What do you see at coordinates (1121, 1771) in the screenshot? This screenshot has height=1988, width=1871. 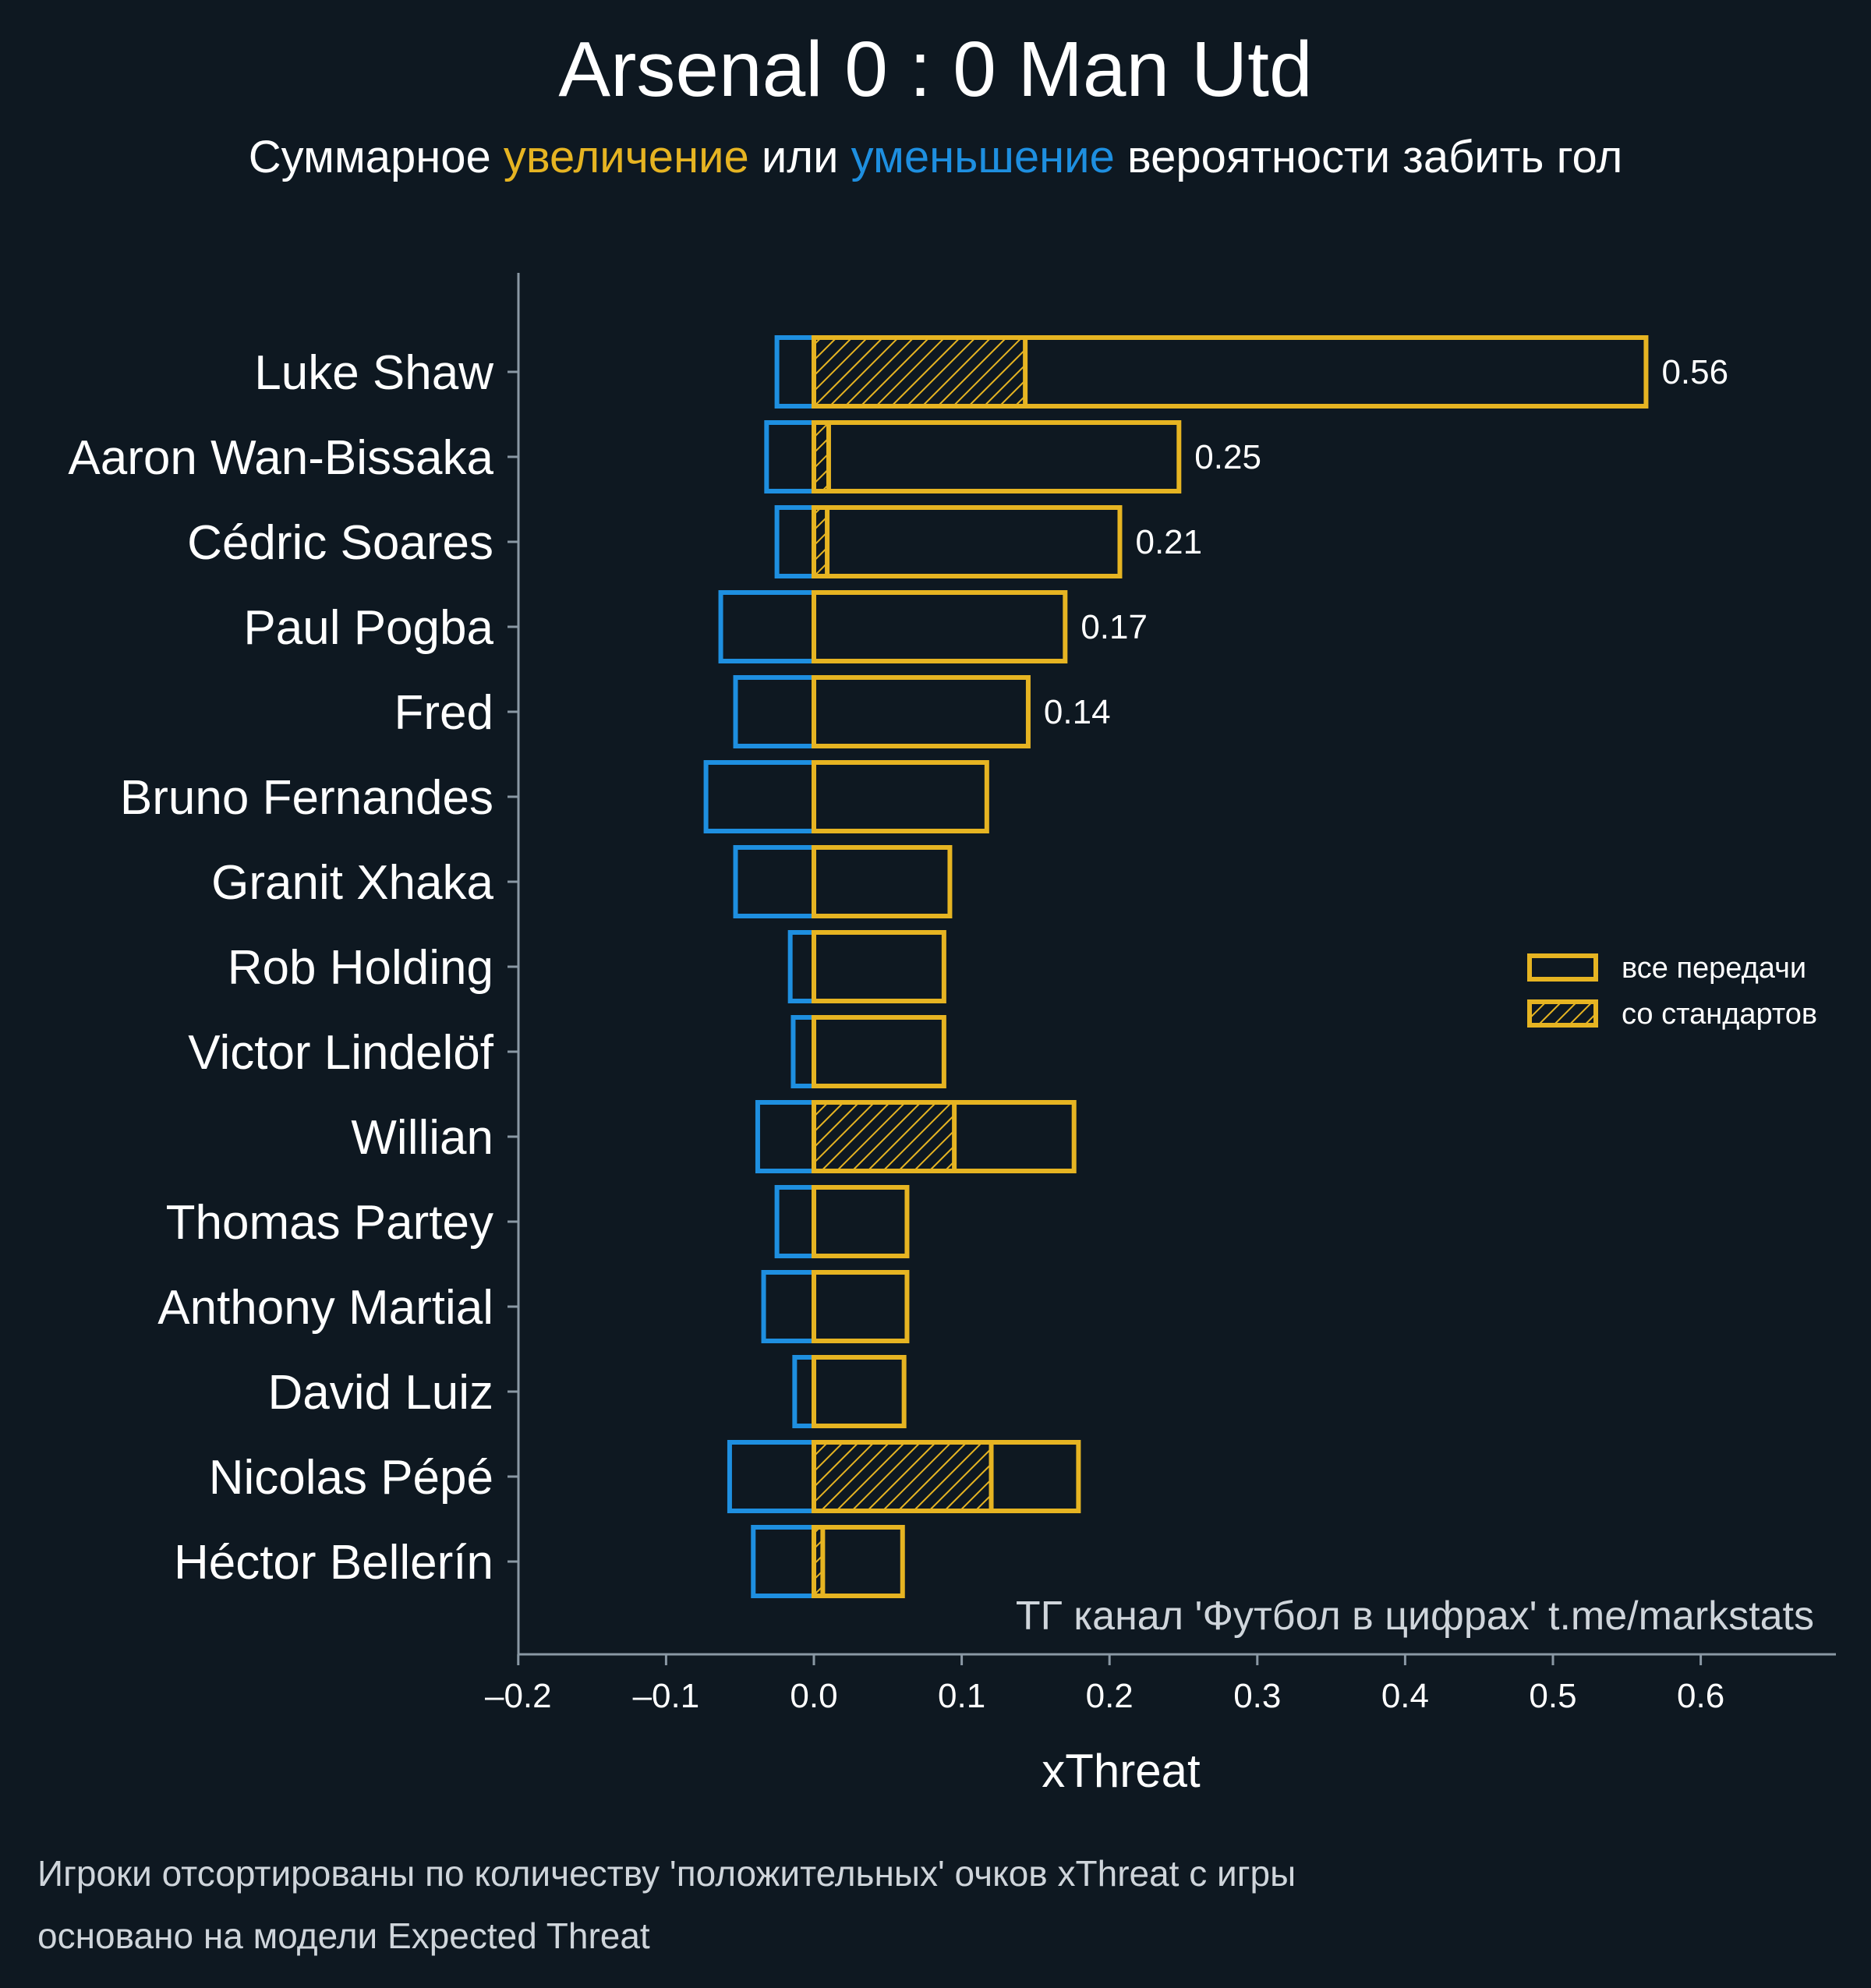 I see `x-axis-title: xThreat` at bounding box center [1121, 1771].